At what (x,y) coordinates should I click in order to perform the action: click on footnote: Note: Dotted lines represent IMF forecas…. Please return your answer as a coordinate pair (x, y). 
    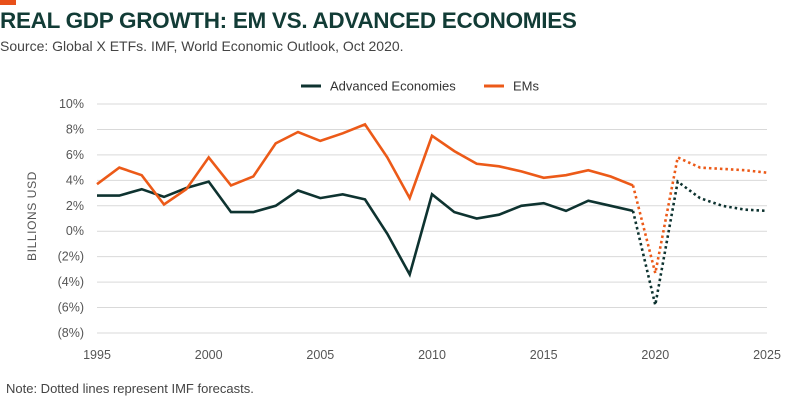
    Looking at the image, I should click on (130, 388).